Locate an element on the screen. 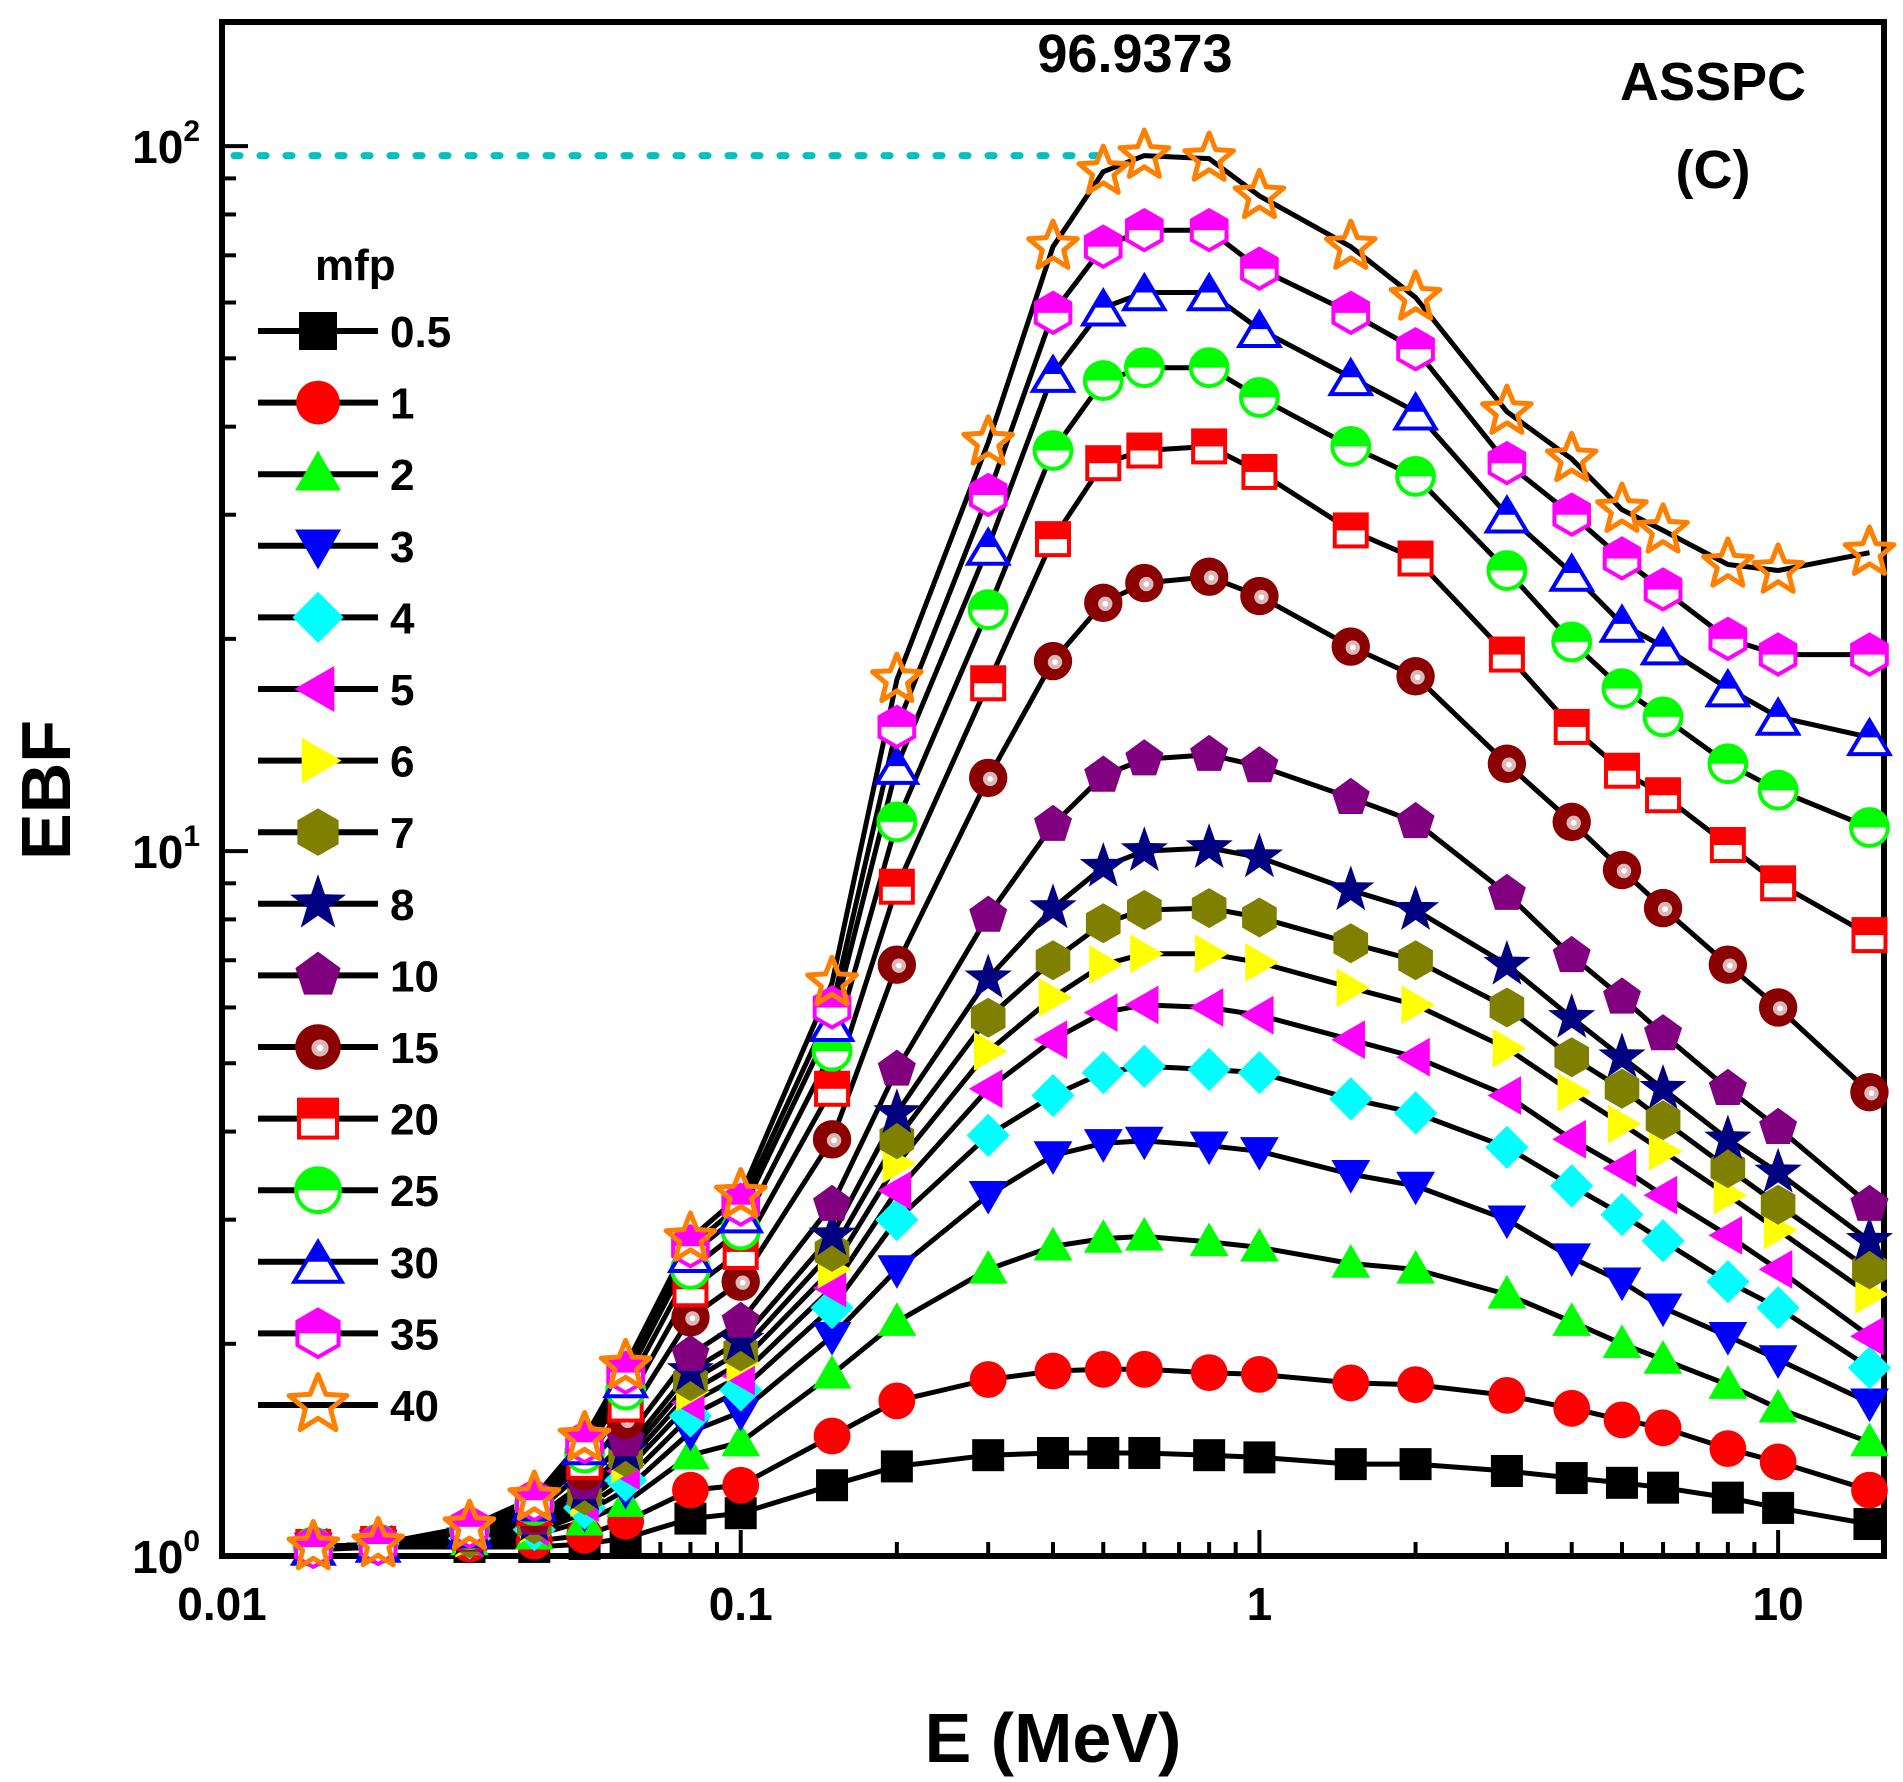 This screenshot has width=1903, height=1782. legend-item: 7 is located at coordinates (336, 833).